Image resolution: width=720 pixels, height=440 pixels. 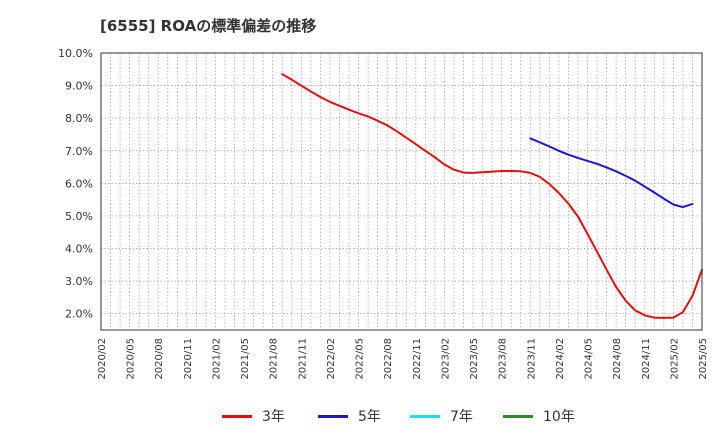 I want to click on legend-item: 5年, so click(x=349, y=416).